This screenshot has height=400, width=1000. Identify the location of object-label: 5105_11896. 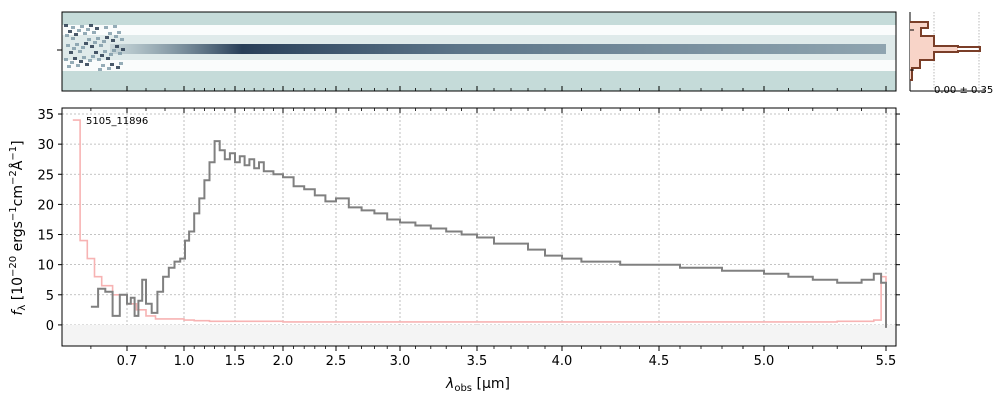
(117, 121).